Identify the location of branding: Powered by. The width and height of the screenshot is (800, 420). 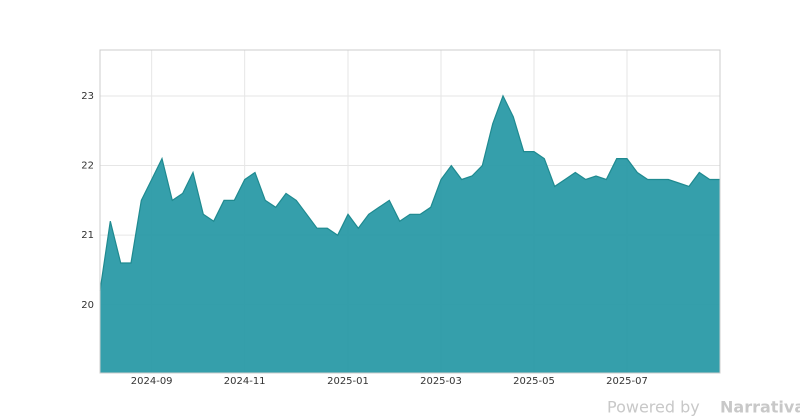
(653, 407).